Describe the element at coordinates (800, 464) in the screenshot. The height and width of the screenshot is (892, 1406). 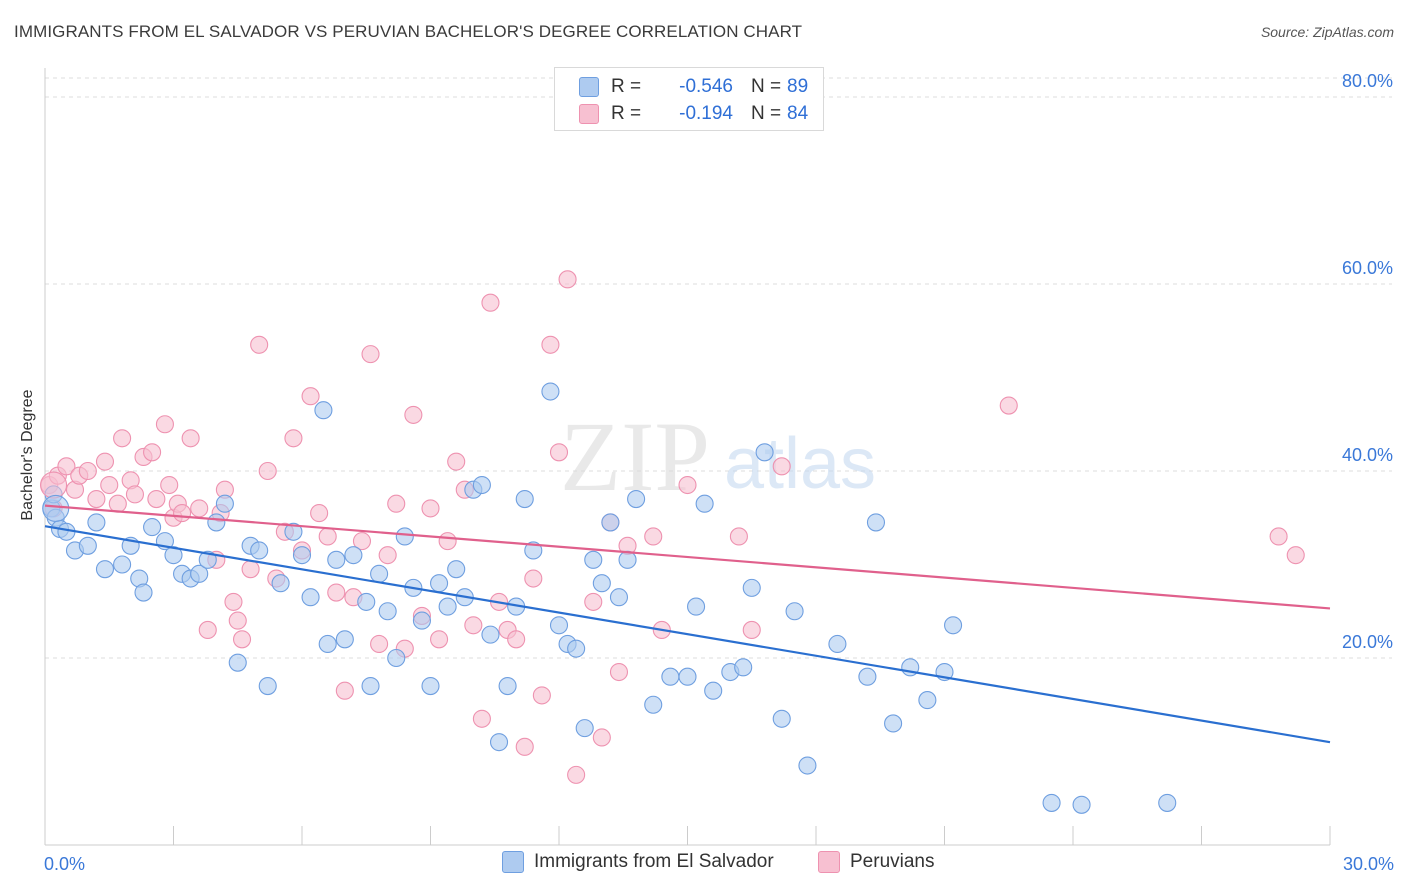
I see `watermark-atlas: atlas` at that location.